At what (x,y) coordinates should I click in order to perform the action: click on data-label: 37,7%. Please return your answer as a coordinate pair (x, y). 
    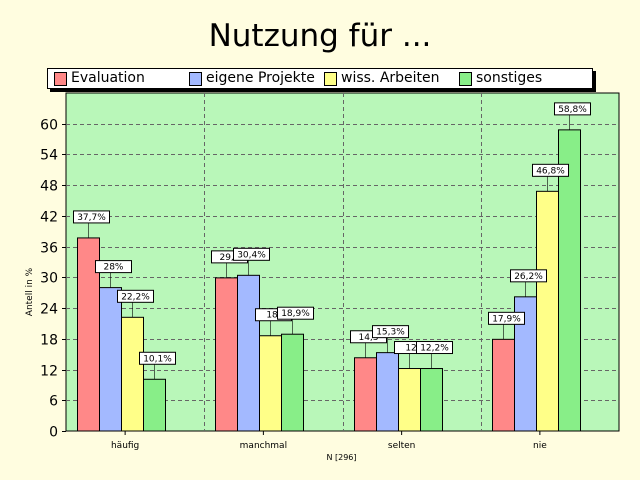
    Looking at the image, I should click on (91, 218).